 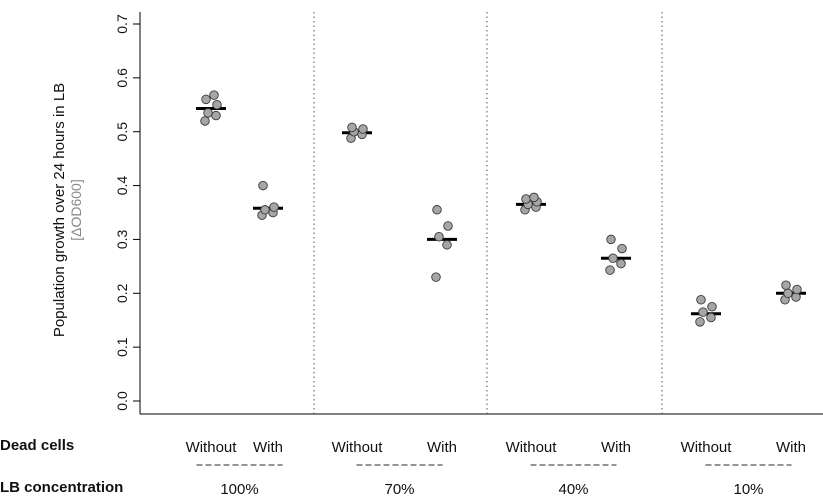 I want to click on y-tick-label: 0.2, so click(x=122, y=293).